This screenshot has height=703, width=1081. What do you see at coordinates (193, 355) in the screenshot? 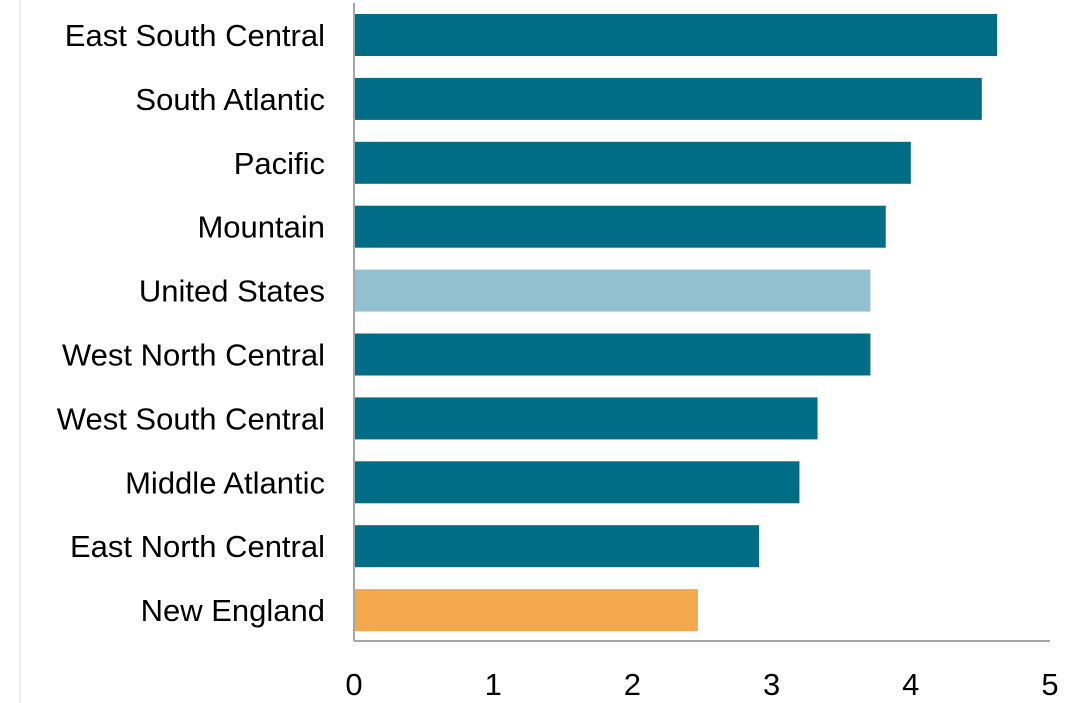
I see `category-label: West North Central` at bounding box center [193, 355].